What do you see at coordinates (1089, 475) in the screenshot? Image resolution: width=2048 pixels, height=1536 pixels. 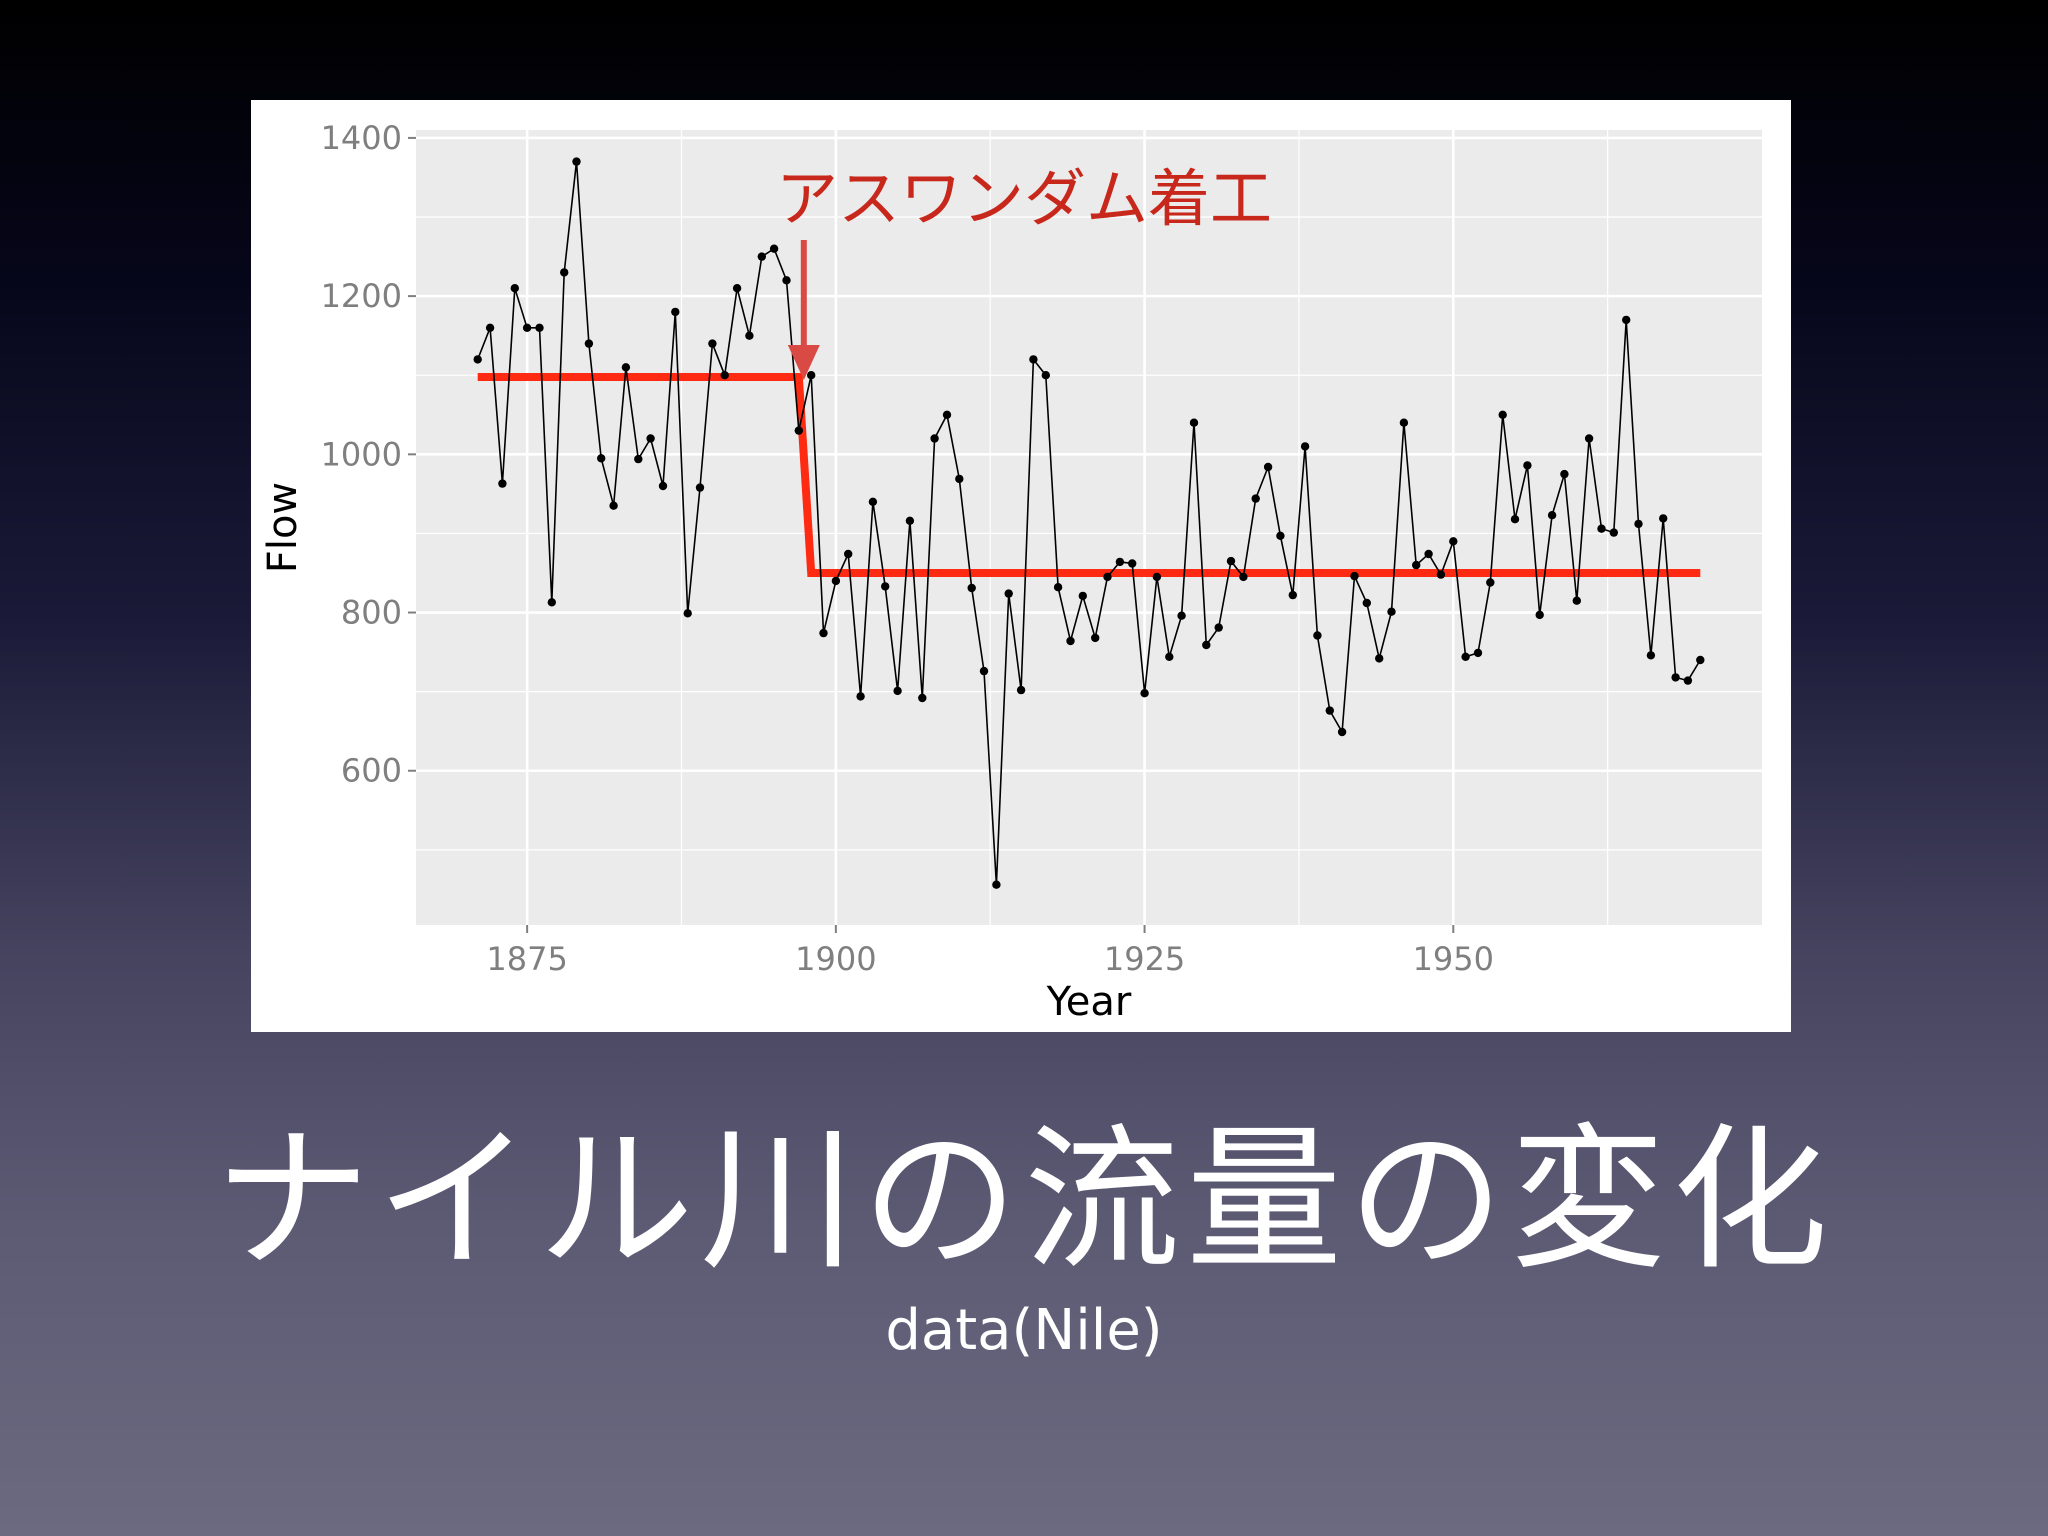 I see `fit-line-group` at bounding box center [1089, 475].